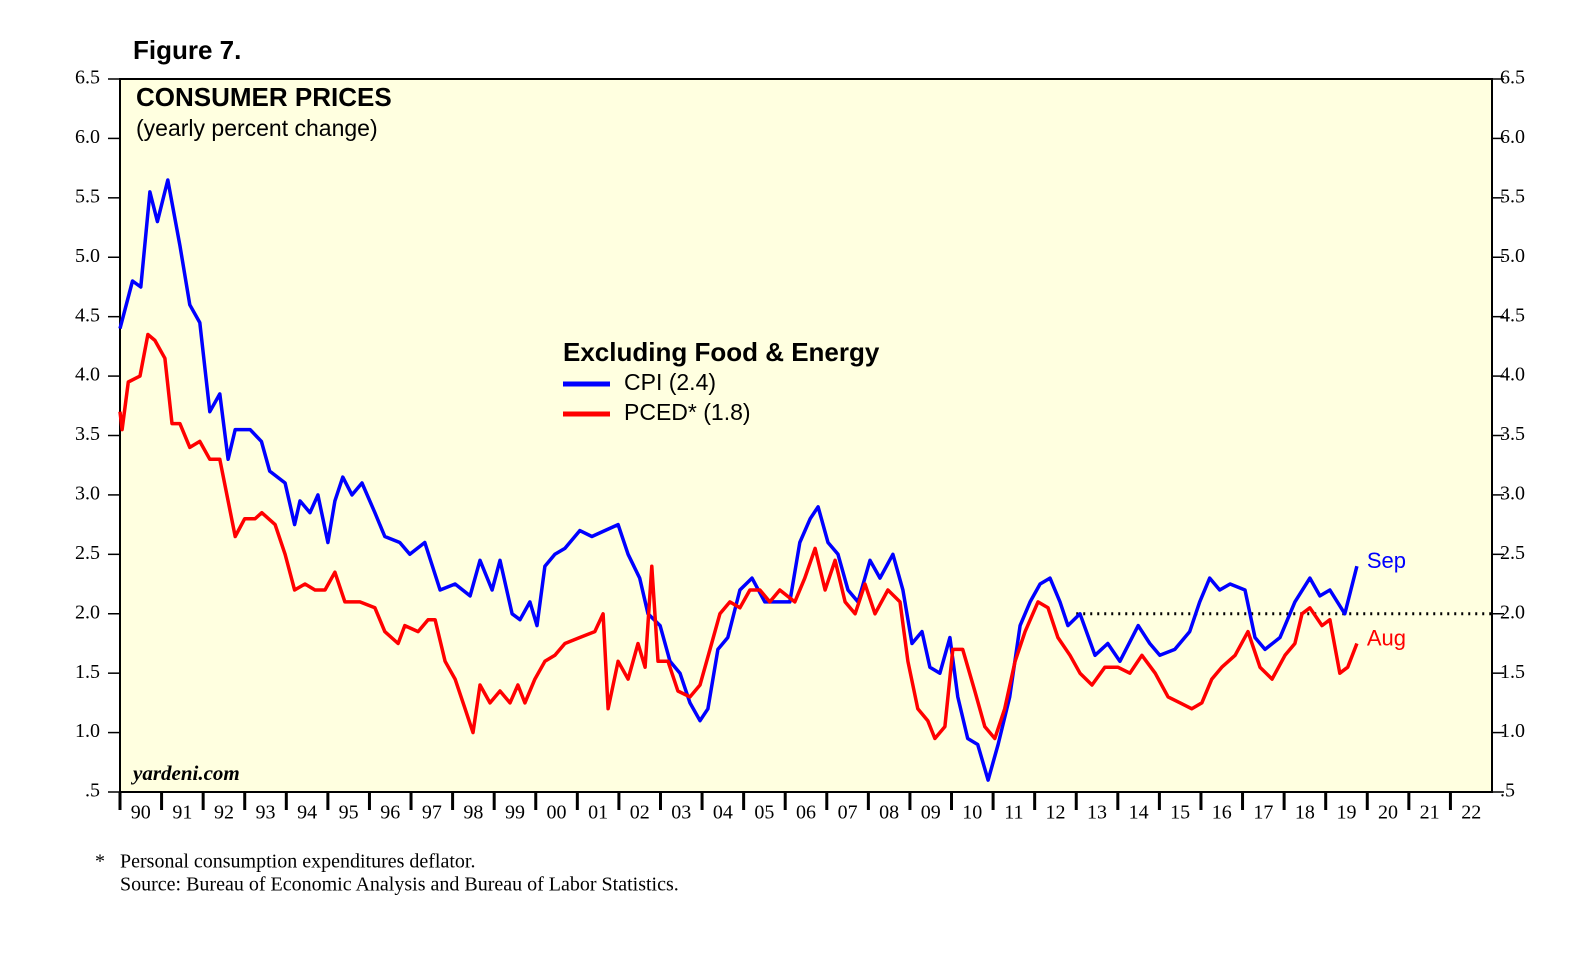 The image size is (1587, 972). What do you see at coordinates (349, 813) in the screenshot?
I see `x-tick-label: 95` at bounding box center [349, 813].